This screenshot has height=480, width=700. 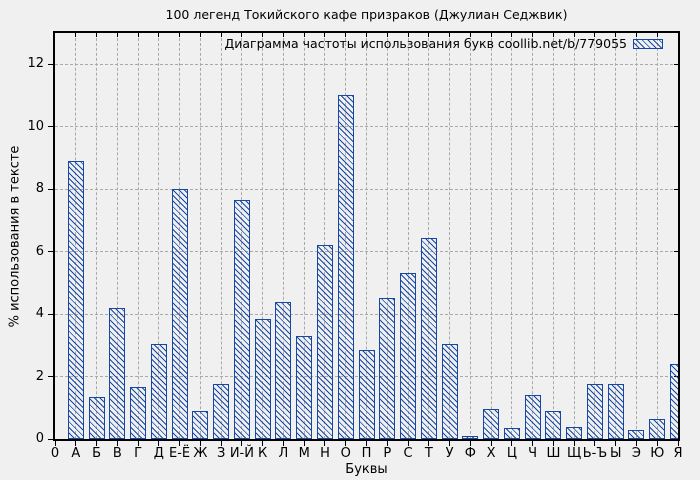 I want to click on x-tick-label: М, so click(x=304, y=453).